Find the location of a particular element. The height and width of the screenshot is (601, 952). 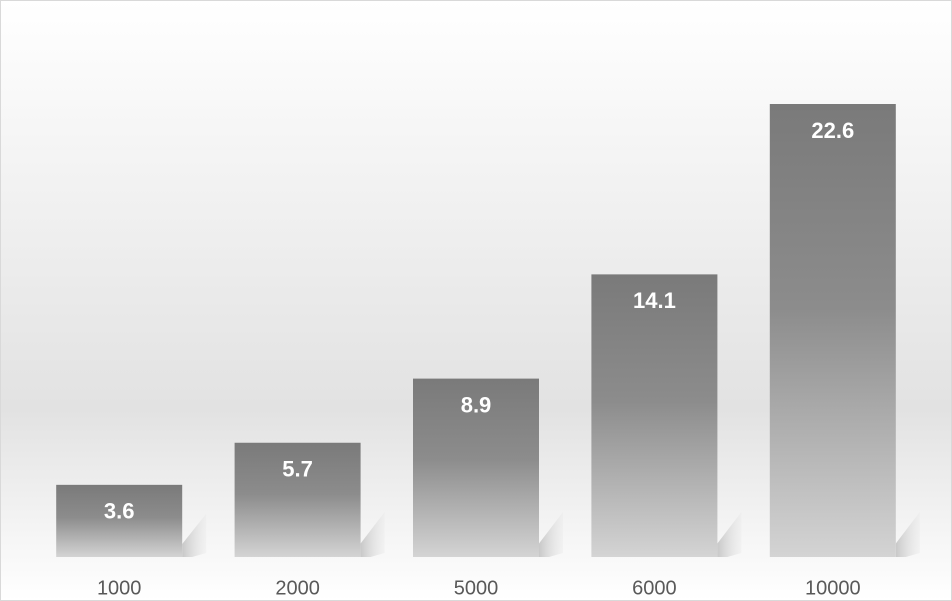

data-label: 3.6 is located at coordinates (119, 511).